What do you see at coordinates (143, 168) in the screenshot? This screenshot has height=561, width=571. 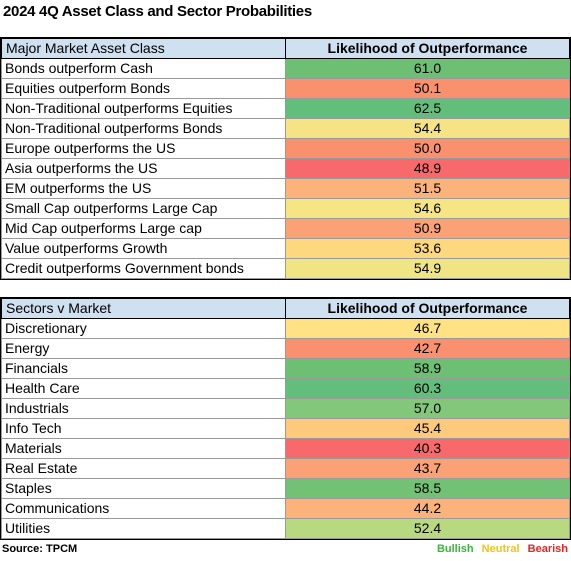 I see `asset-class-row-label: Asia outperforms the US` at bounding box center [143, 168].